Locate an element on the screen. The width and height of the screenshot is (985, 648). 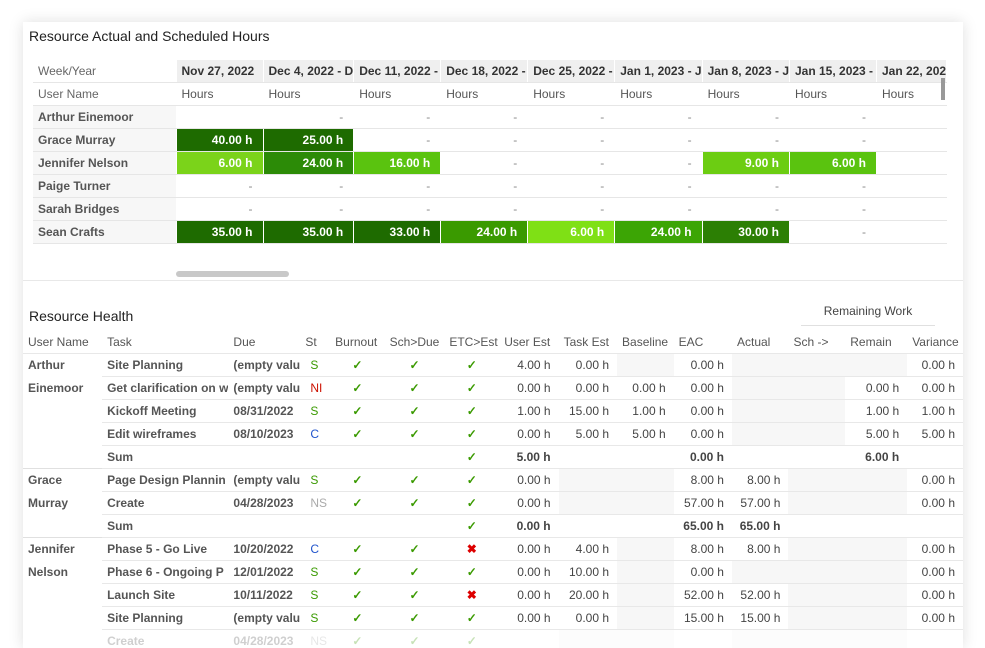
column-header: User Name is located at coordinates (63, 342).